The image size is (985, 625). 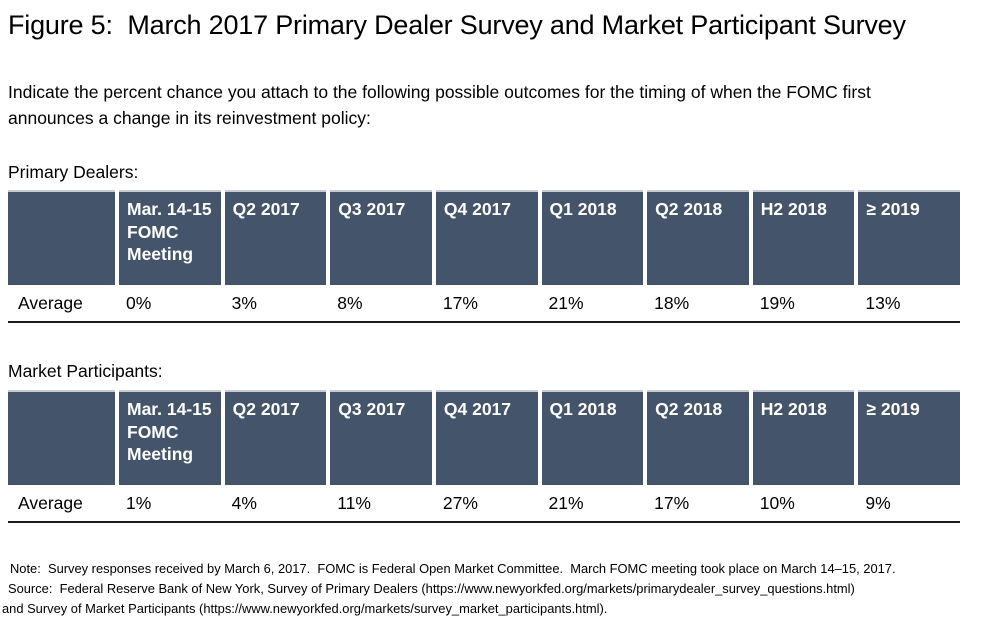 What do you see at coordinates (698, 503) in the screenshot?
I see `mp-value-q2-2018: 17%` at bounding box center [698, 503].